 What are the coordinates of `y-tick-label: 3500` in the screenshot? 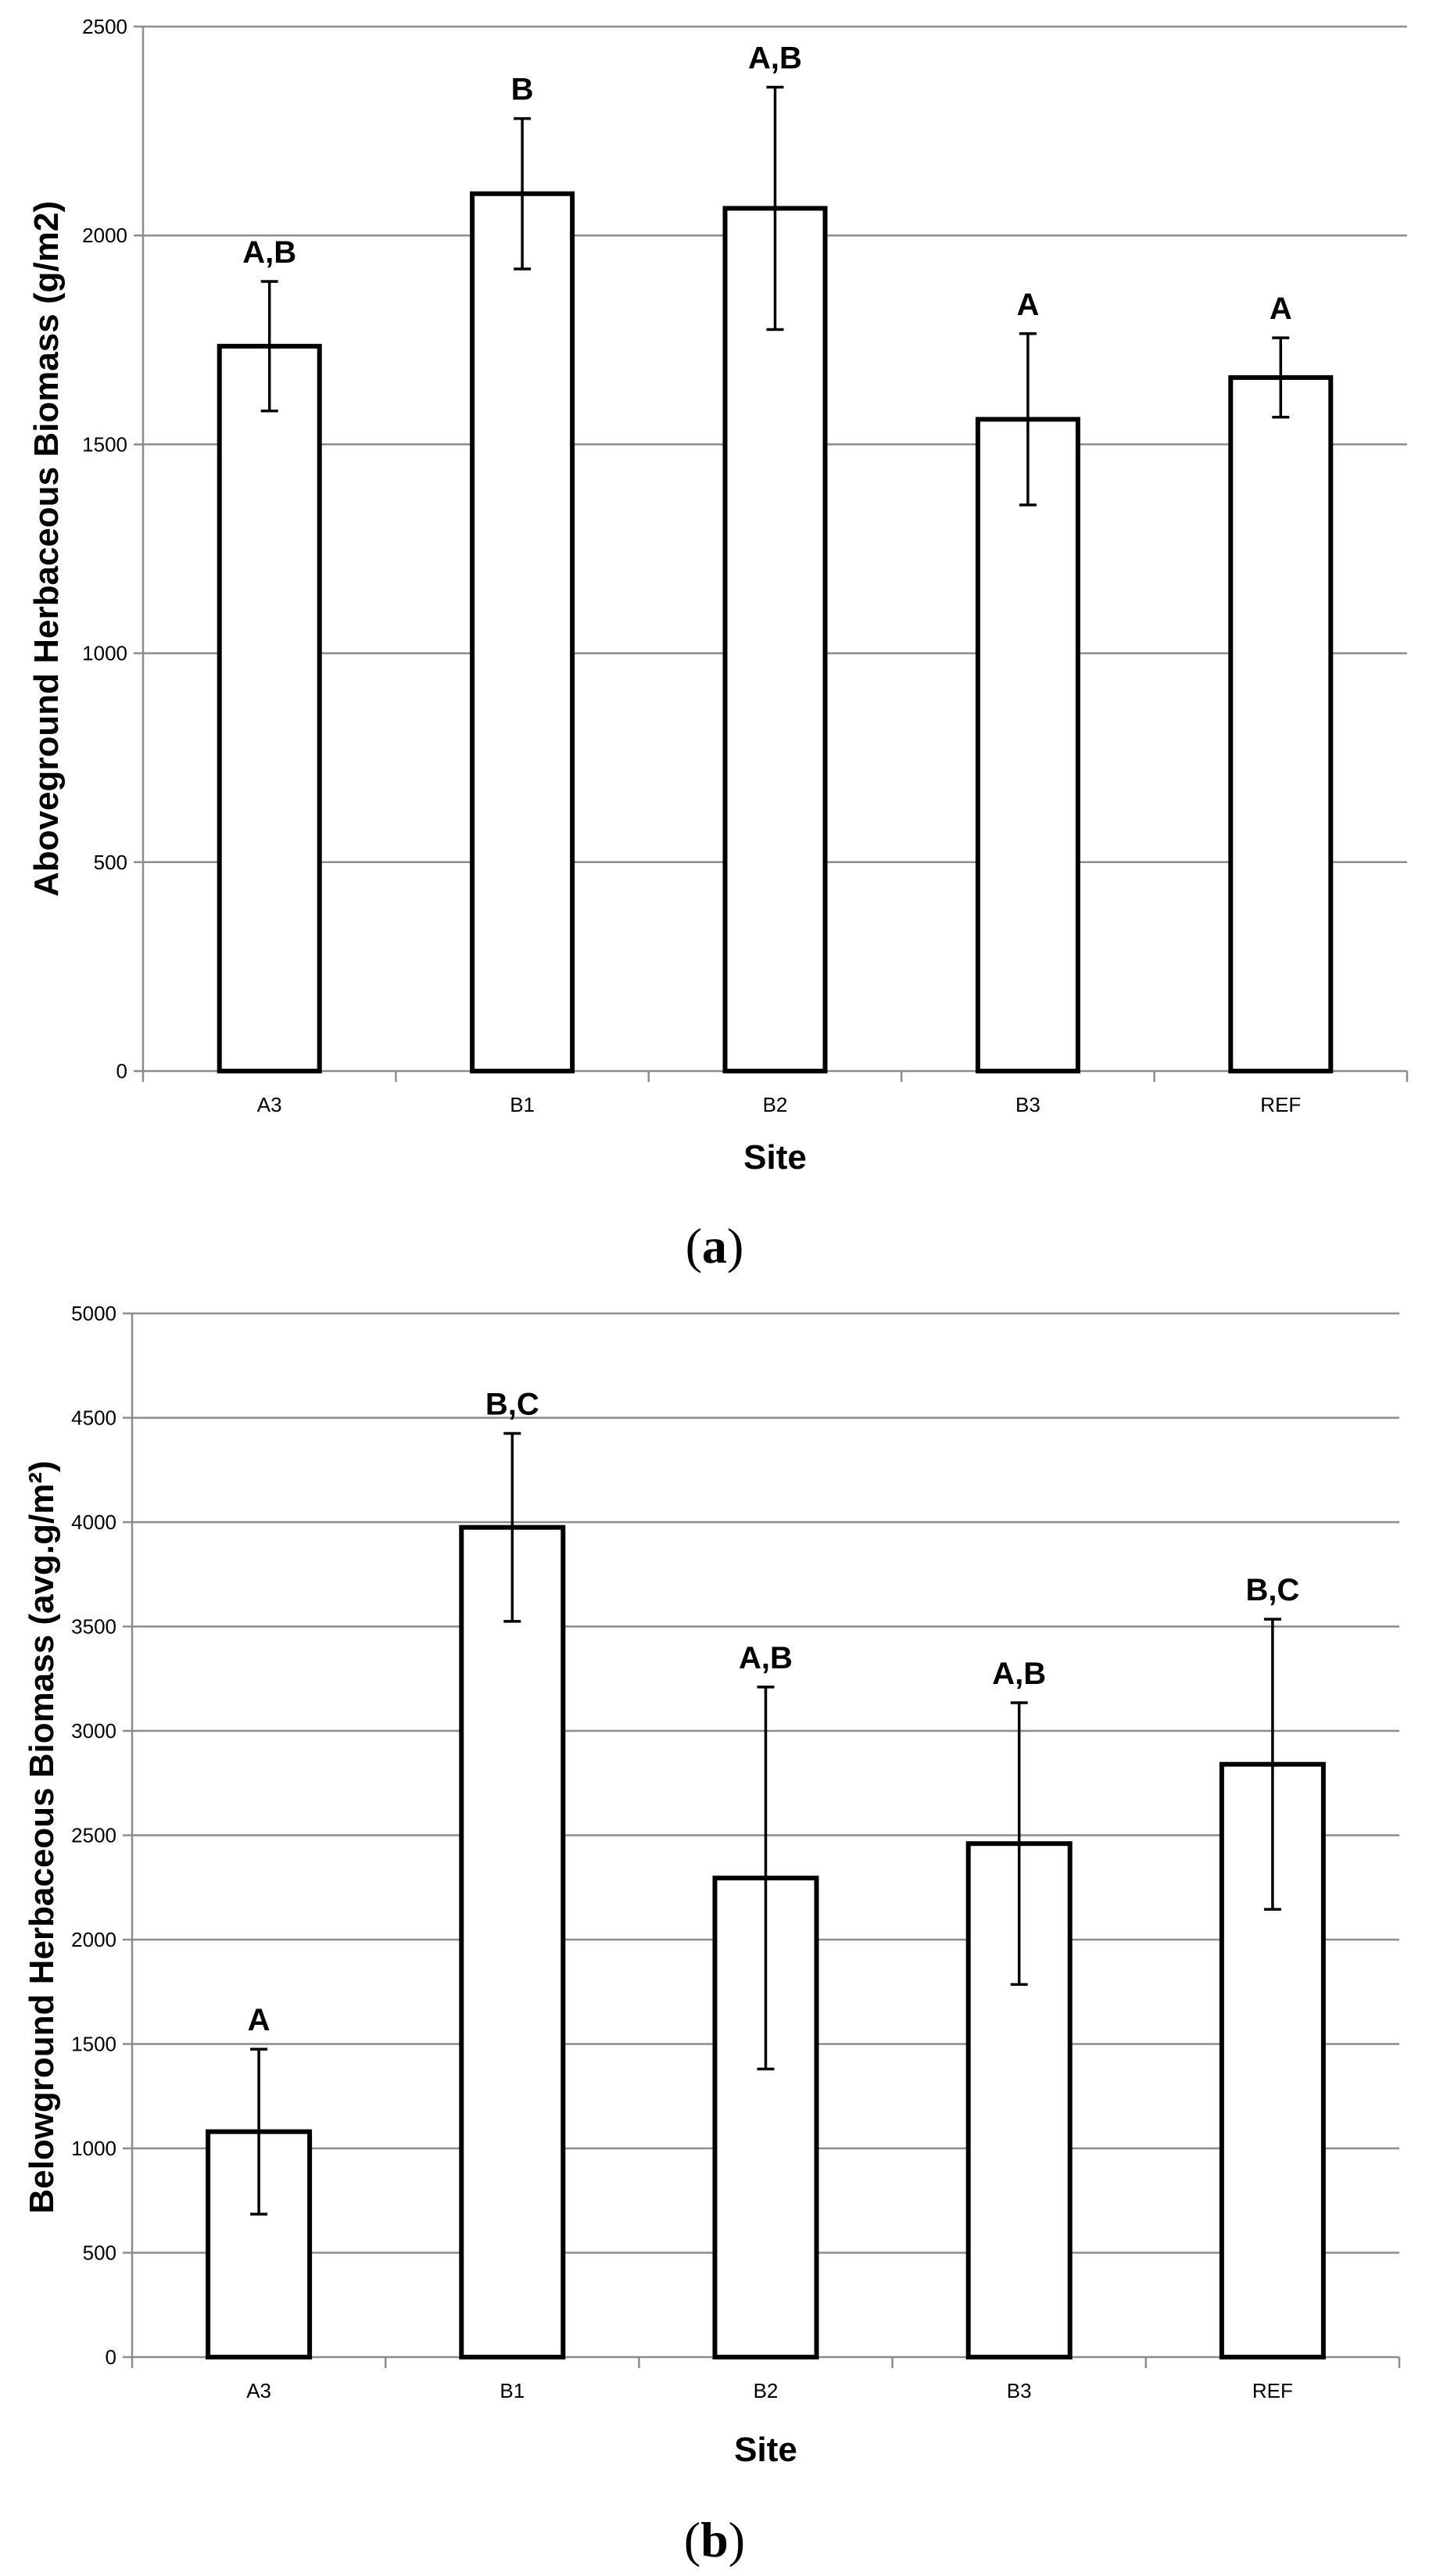 It's located at (93, 1627).